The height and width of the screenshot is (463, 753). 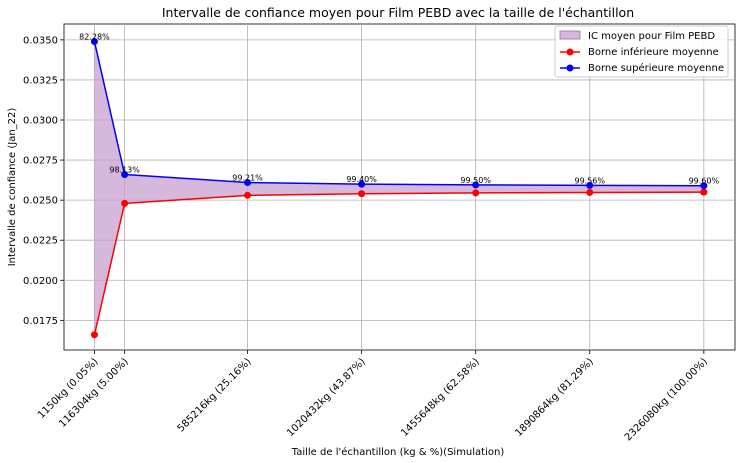 What do you see at coordinates (40, 121) in the screenshot?
I see `y-tick-label: 0.0300` at bounding box center [40, 121].